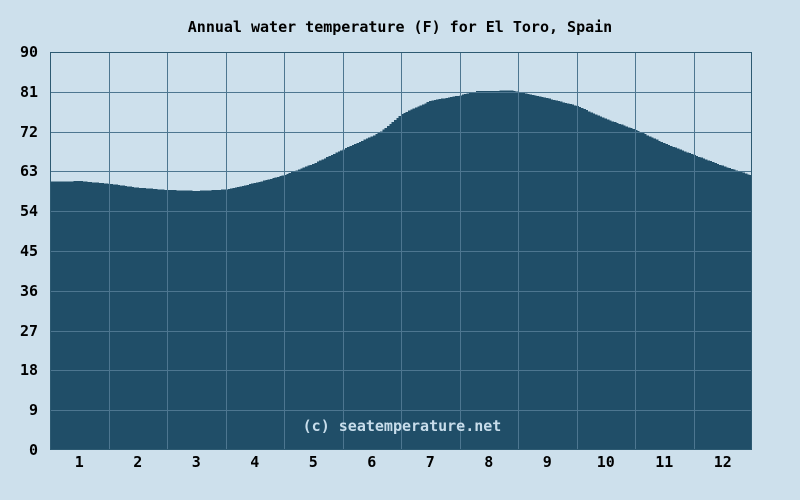  What do you see at coordinates (547, 462) in the screenshot?
I see `x-tick-label: 9` at bounding box center [547, 462].